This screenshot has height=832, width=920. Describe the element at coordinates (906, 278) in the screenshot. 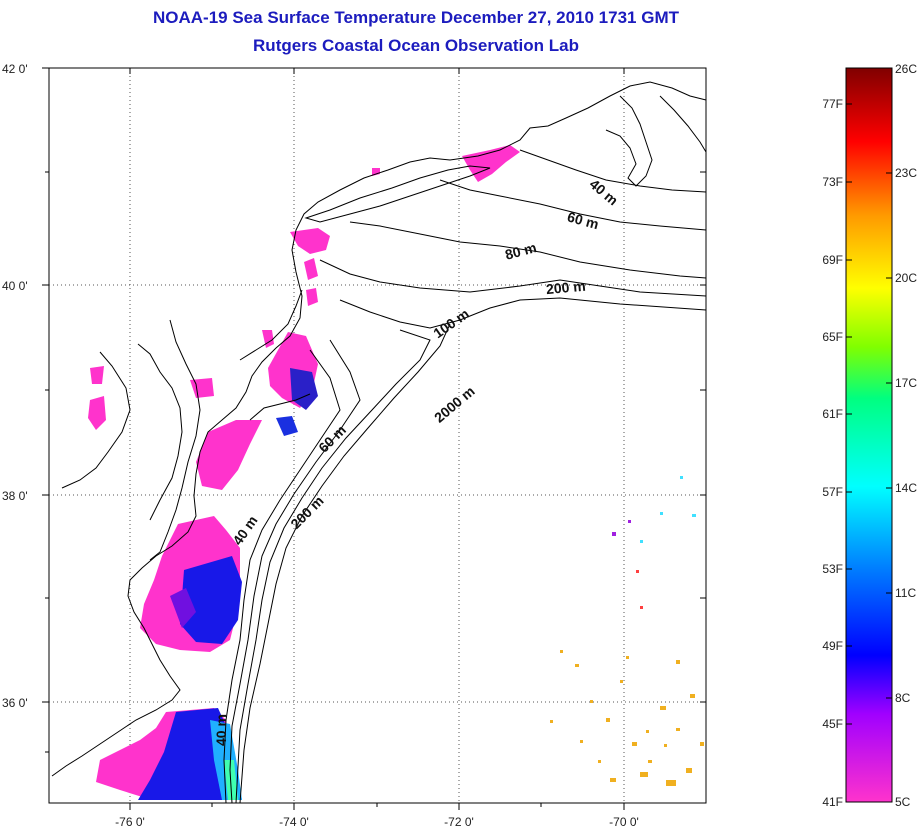

I see `colorbar-label-20c: 20C` at that location.